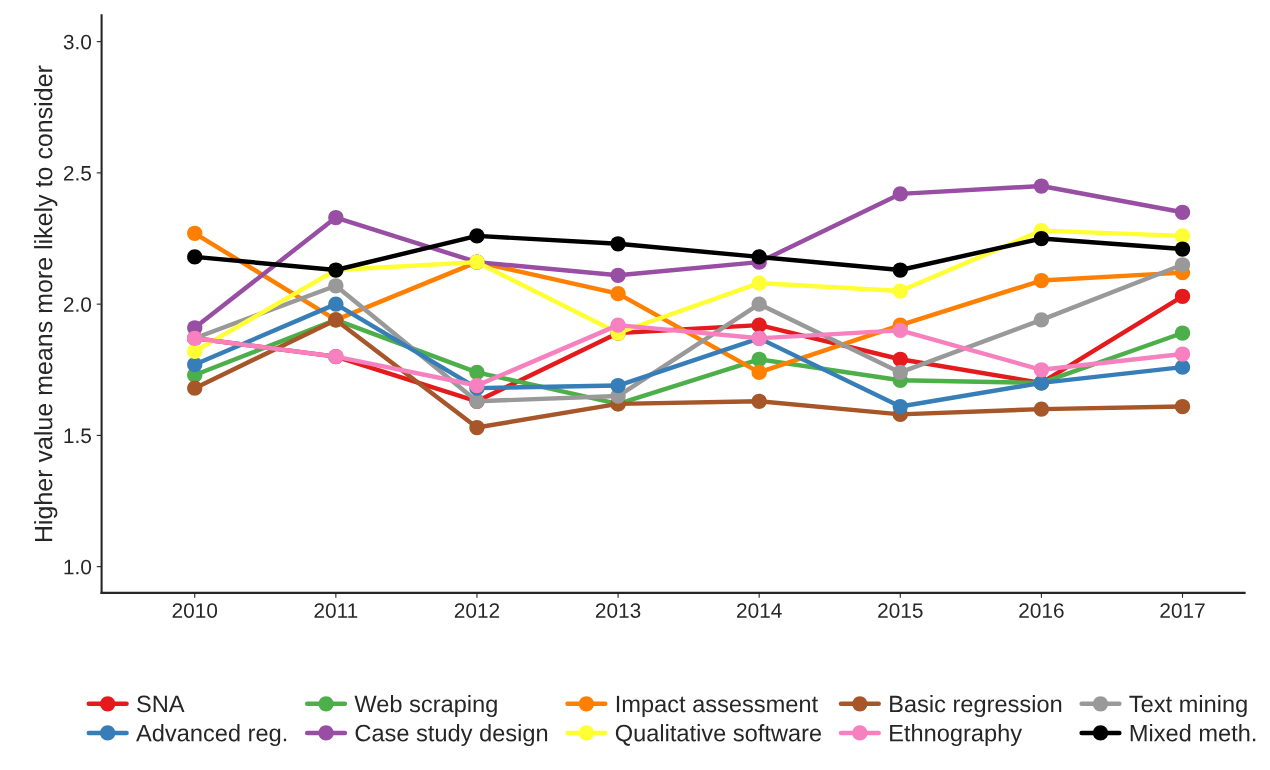  Describe the element at coordinates (77, 42) in the screenshot. I see `y-tick-label: 3.0` at that location.